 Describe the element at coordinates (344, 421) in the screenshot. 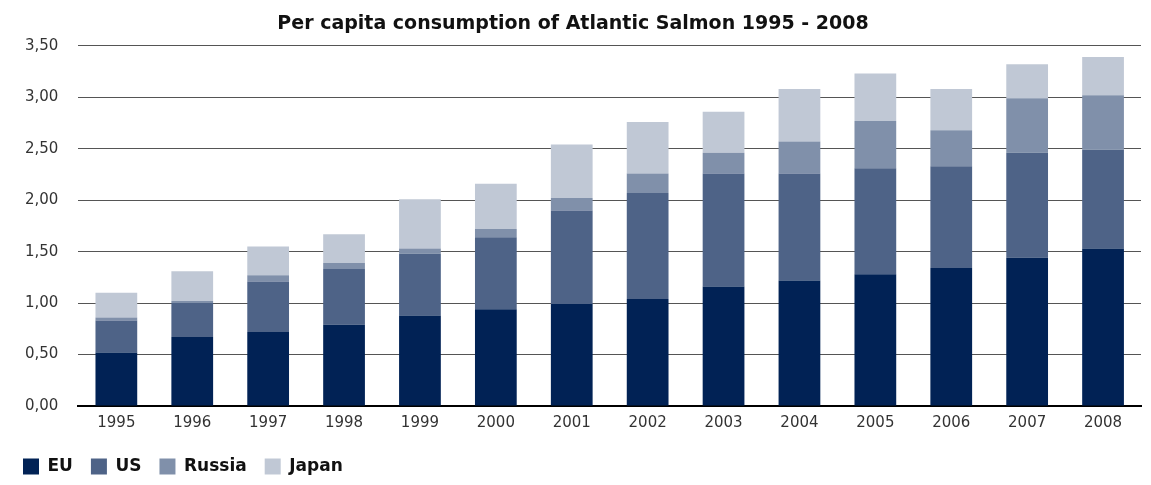

I see `x-tick-label: 1998` at that location.